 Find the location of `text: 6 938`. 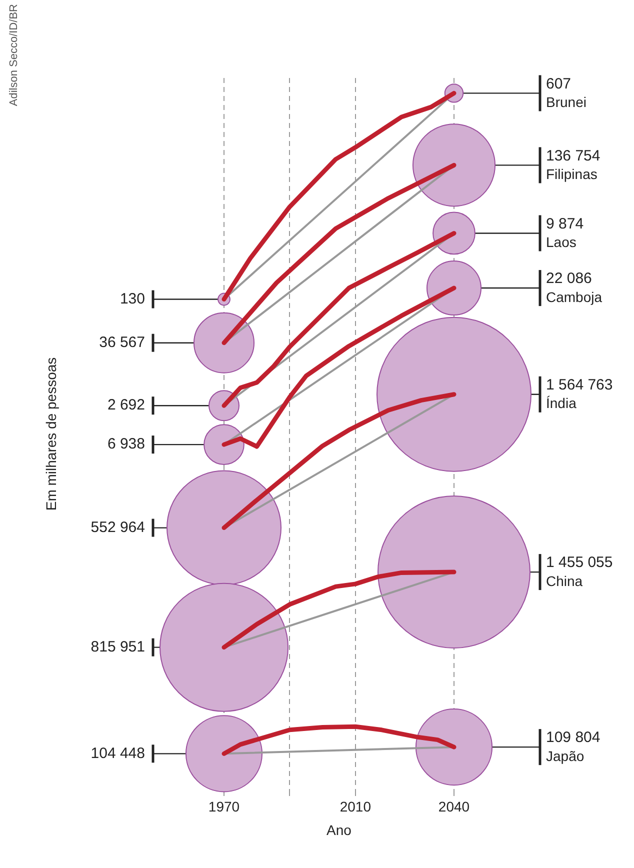

text: 6 938 is located at coordinates (126, 444).